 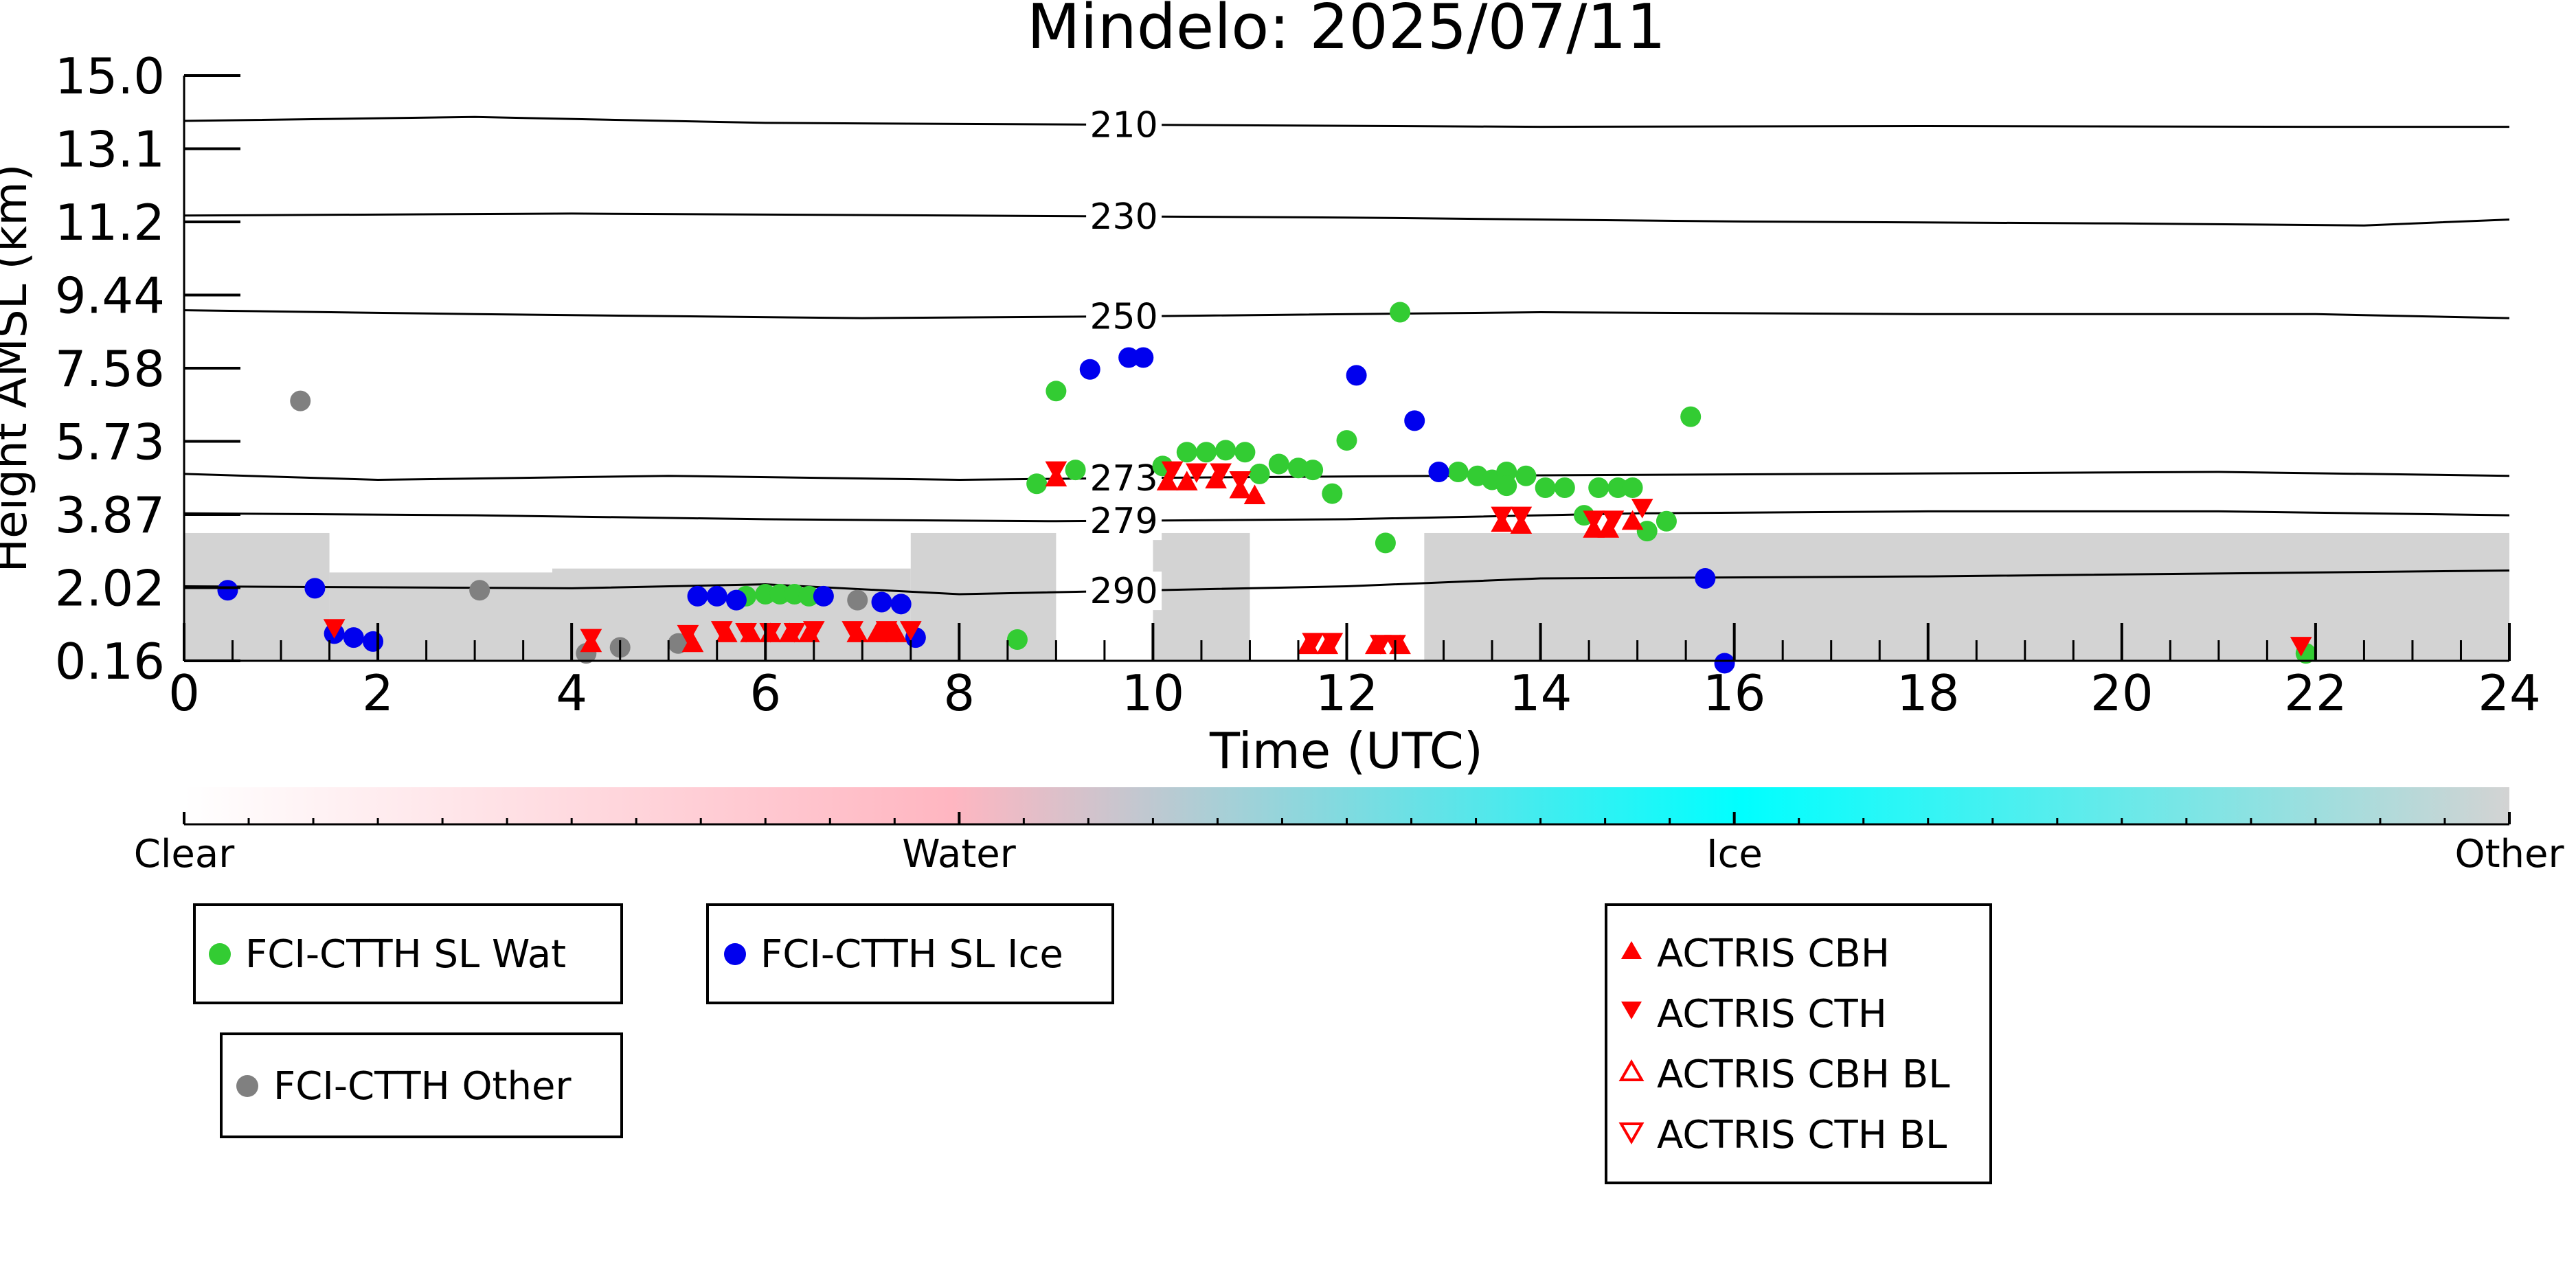 What do you see at coordinates (1734, 854) in the screenshot?
I see `colorbar-label-ice: Ice` at bounding box center [1734, 854].